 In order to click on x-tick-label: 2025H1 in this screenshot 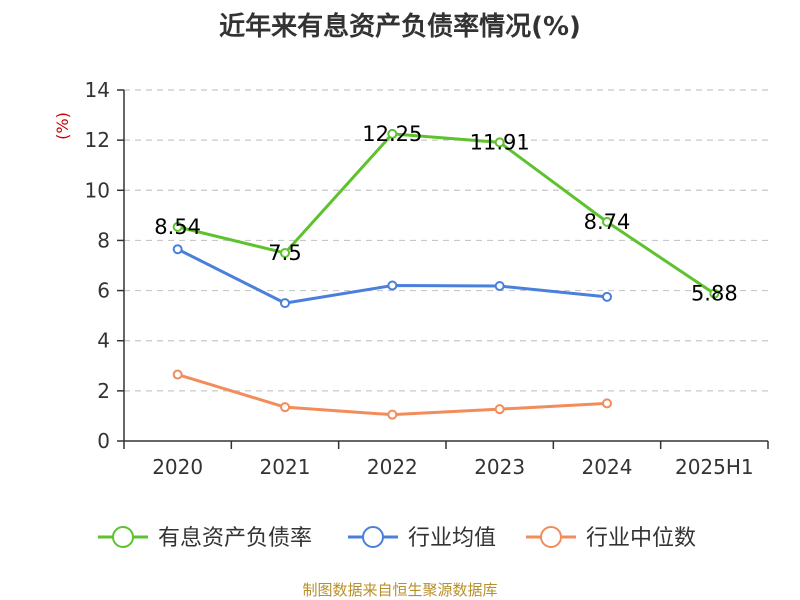, I will do `click(714, 467)`.